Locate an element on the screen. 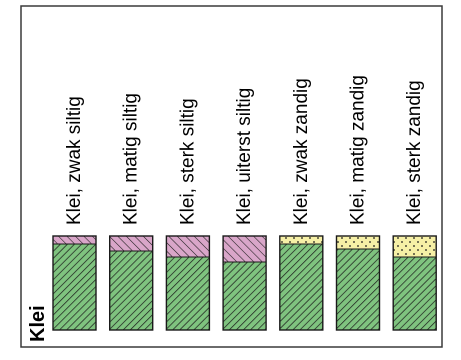 The width and height of the screenshot is (461, 360). legend-column: Klei, zwak siltig is located at coordinates (74, 213).